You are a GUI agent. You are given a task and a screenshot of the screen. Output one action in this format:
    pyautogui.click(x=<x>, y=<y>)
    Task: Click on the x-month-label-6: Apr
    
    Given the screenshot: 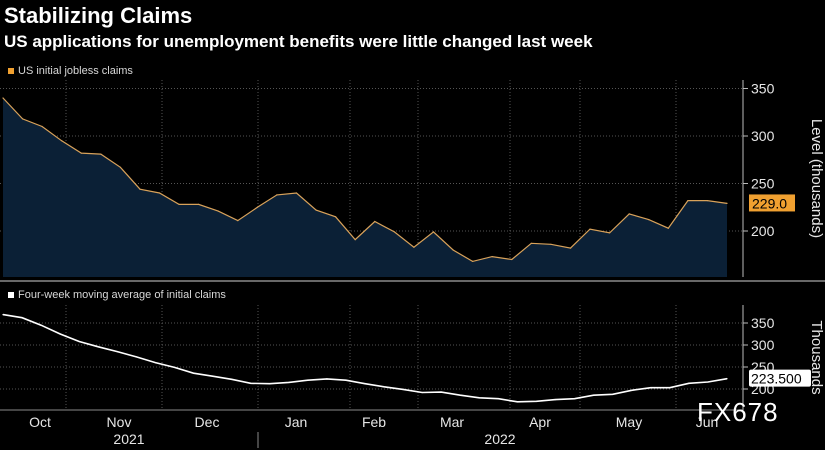 What is the action you would take?
    pyautogui.click(x=540, y=422)
    